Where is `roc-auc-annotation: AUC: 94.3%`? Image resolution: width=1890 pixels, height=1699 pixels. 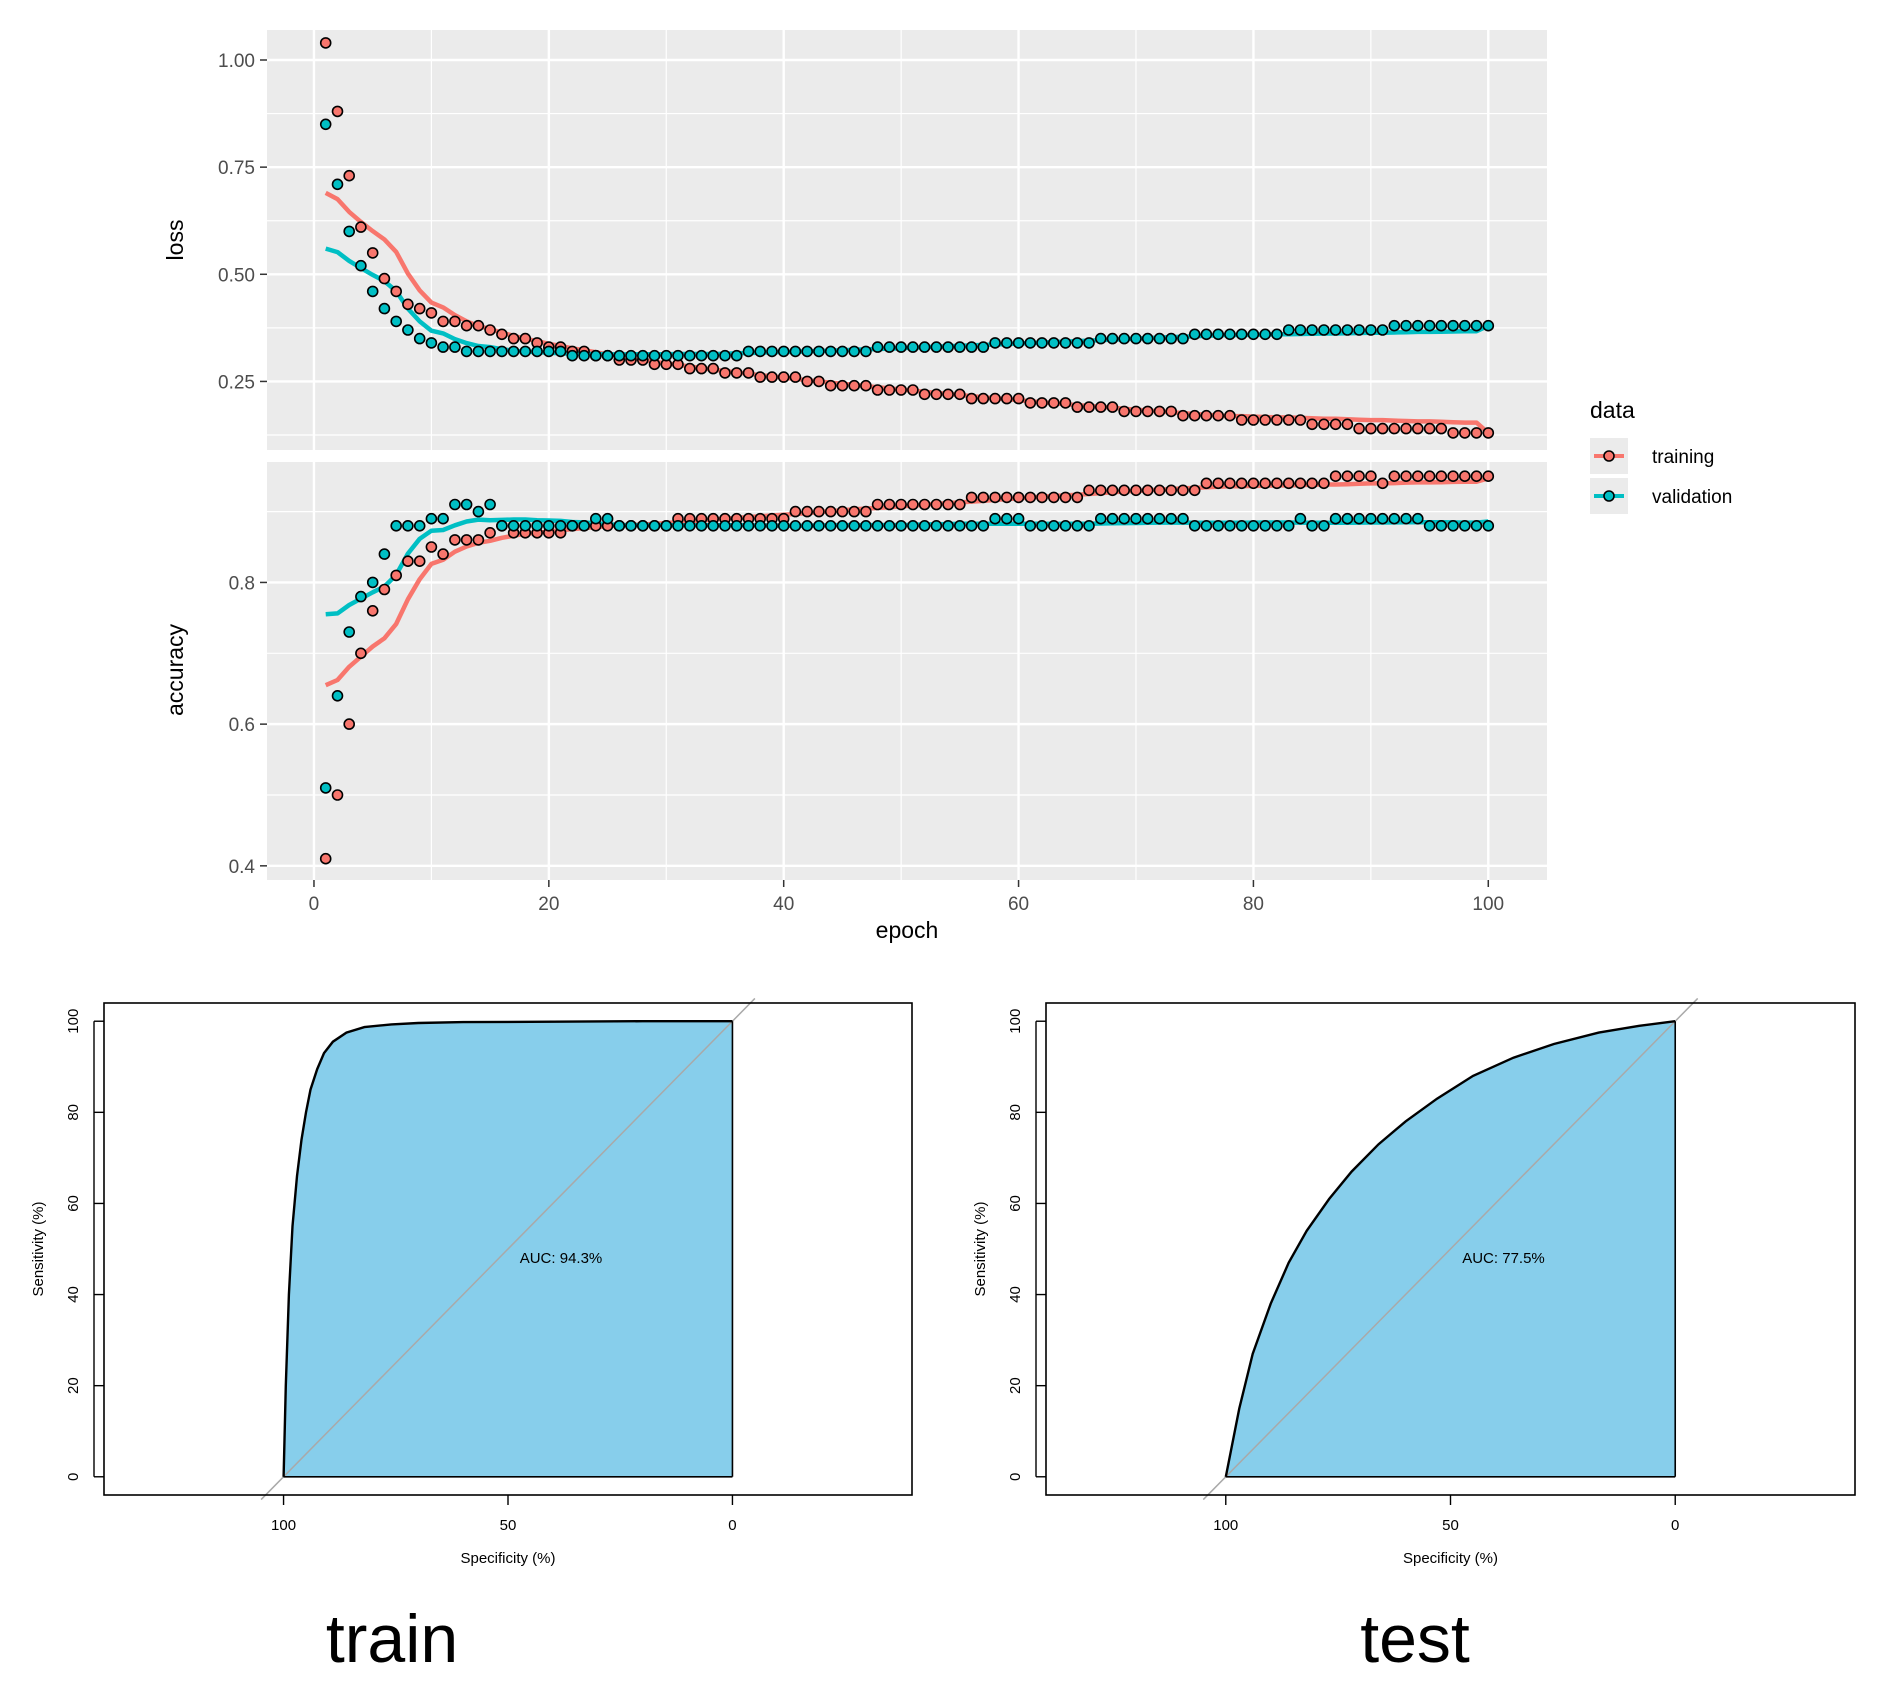
roc-auc-annotation: AUC: 94.3% is located at coordinates (561, 1258).